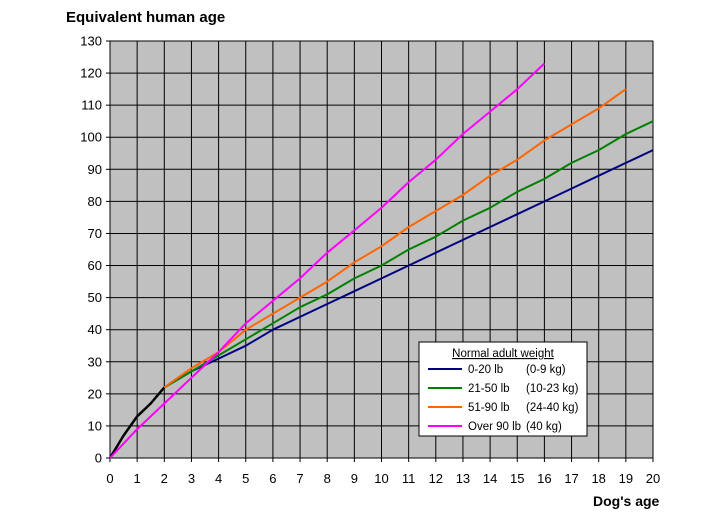  Describe the element at coordinates (299, 478) in the screenshot. I see `x-tick-label: 7` at that location.